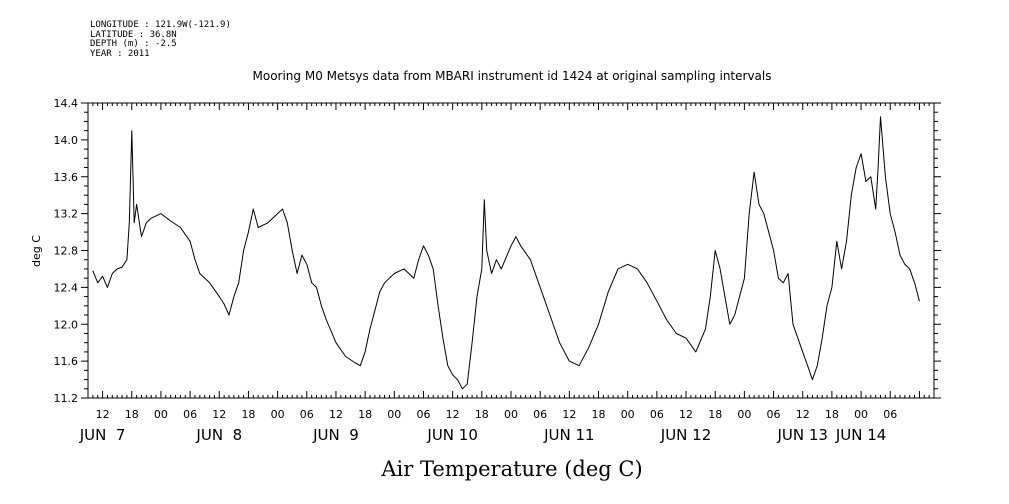  What do you see at coordinates (66, 103) in the screenshot?
I see `y-tick-label: 14.4` at bounding box center [66, 103].